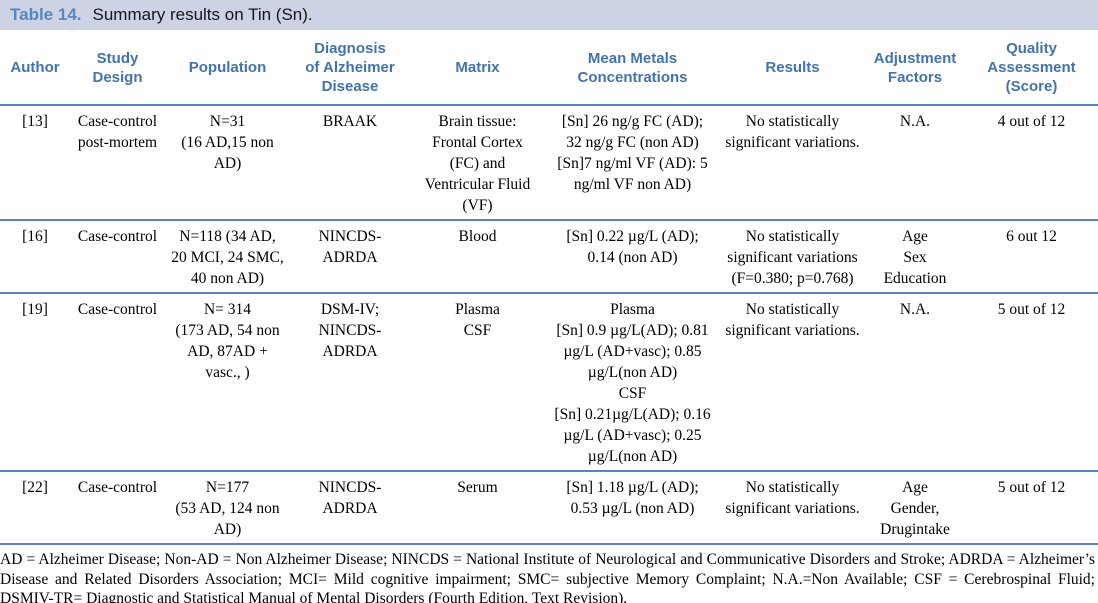  I want to click on col-header-author: Author, so click(35, 68).